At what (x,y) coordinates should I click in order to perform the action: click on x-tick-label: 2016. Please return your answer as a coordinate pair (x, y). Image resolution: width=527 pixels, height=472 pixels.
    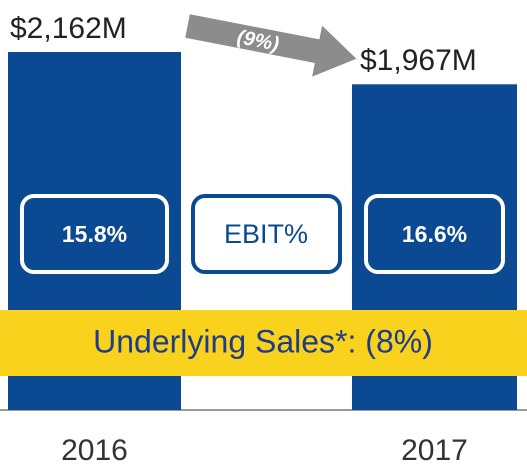
    Looking at the image, I should click on (94, 450).